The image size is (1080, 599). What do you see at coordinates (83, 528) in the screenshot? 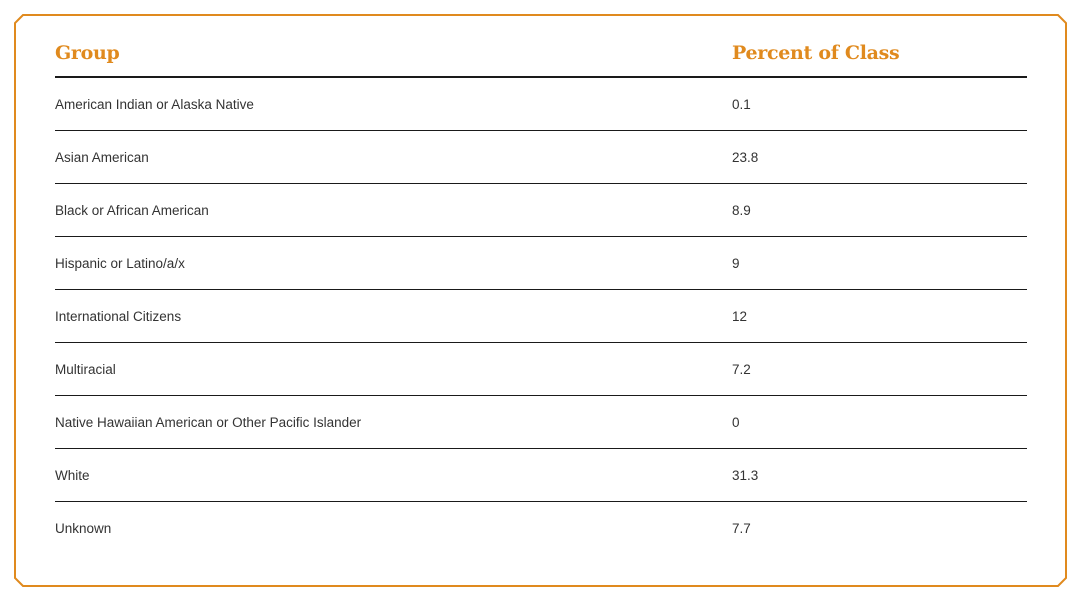
I see `cell-group: Unknown` at bounding box center [83, 528].